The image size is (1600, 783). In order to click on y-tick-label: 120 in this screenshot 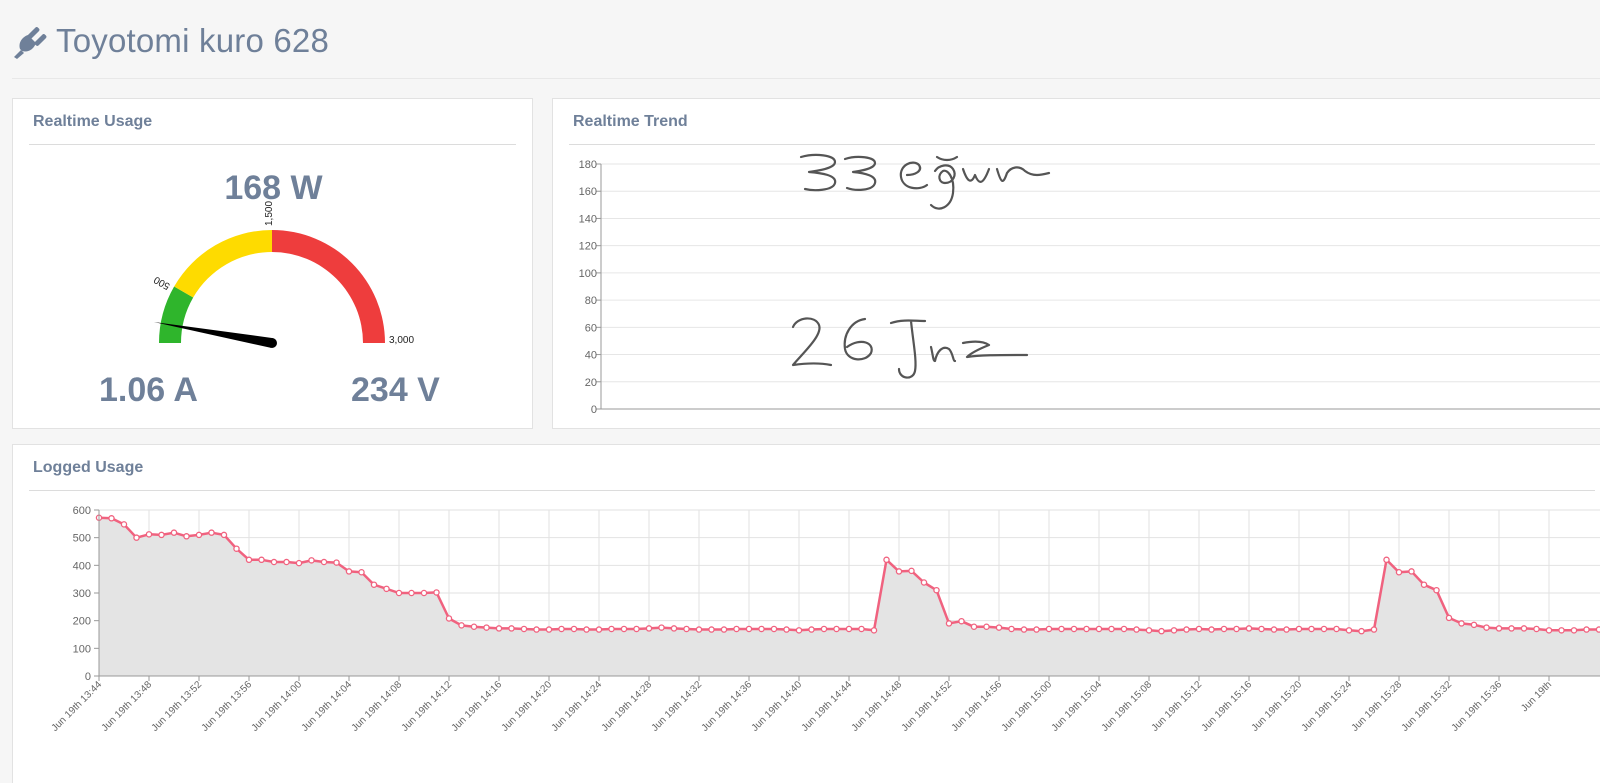, I will do `click(588, 247)`.